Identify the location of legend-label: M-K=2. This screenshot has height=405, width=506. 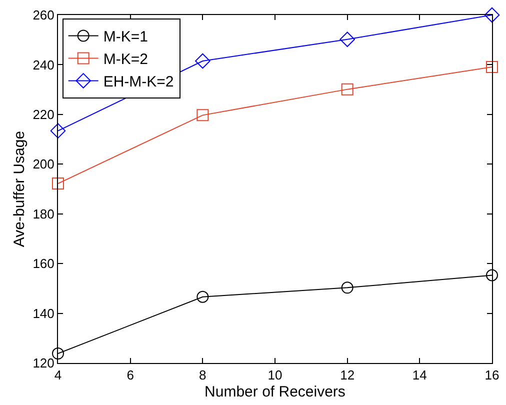
(125, 59).